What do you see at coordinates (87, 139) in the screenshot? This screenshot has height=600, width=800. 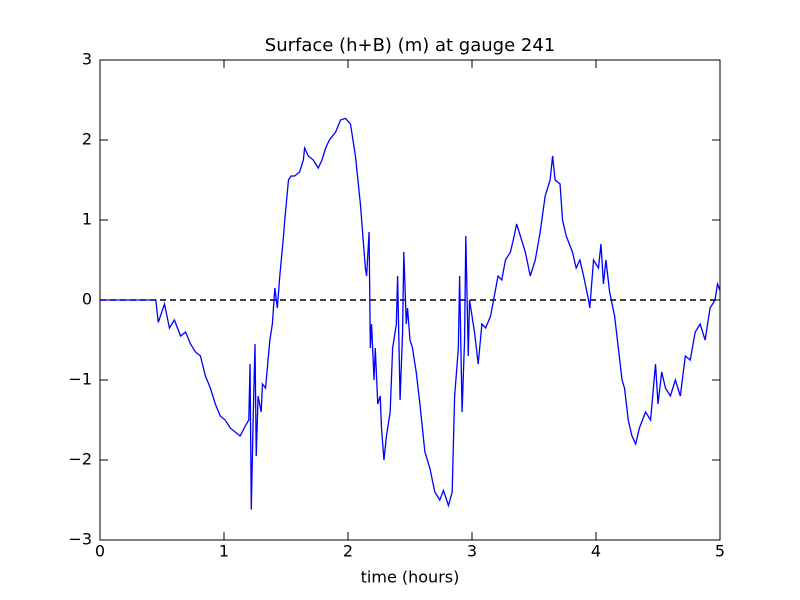 I see `y-tick-label: 2` at bounding box center [87, 139].